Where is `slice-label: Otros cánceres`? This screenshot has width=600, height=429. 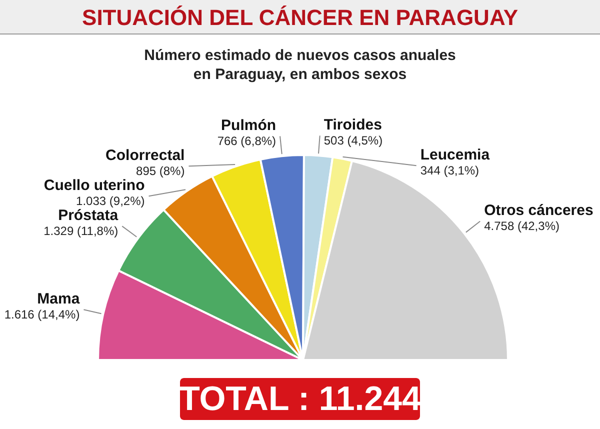
slice-label: Otros cánceres is located at coordinates (539, 211).